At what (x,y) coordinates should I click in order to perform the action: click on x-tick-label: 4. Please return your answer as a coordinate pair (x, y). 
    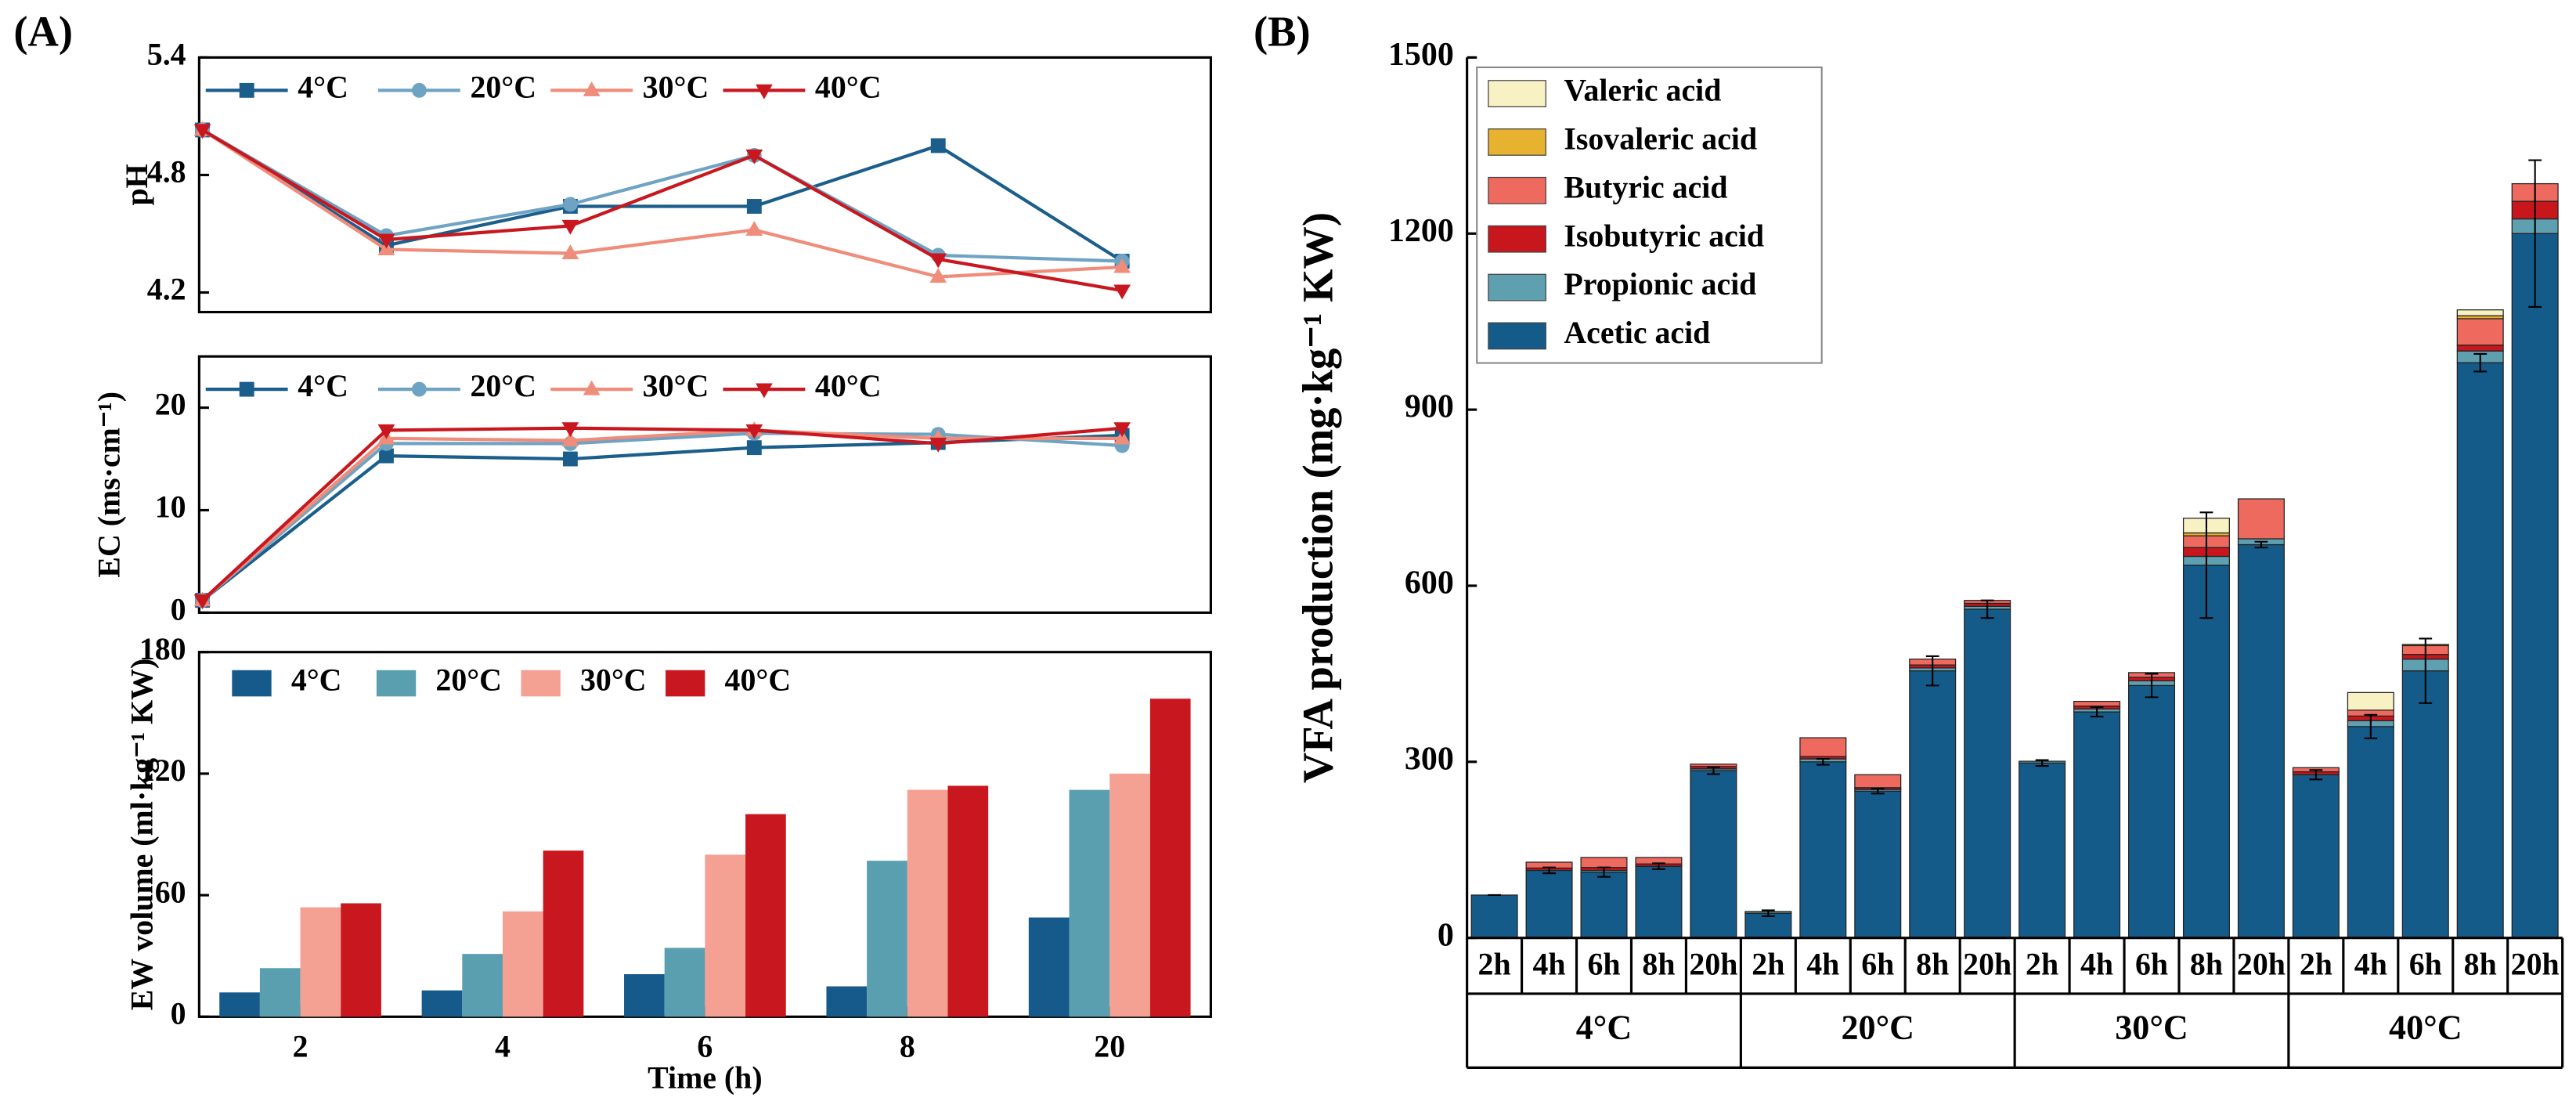
    Looking at the image, I should click on (503, 1045).